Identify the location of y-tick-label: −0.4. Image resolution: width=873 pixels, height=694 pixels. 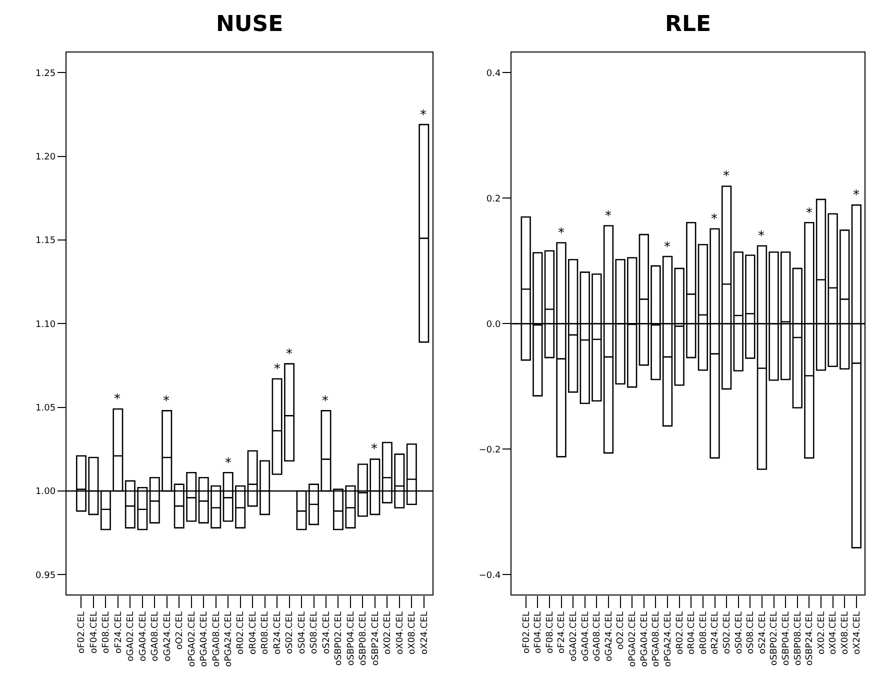
(490, 575).